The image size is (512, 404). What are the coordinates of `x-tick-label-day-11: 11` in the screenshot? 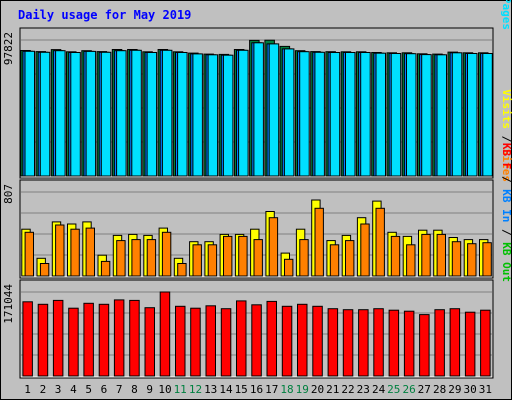 It's located at (180, 389).